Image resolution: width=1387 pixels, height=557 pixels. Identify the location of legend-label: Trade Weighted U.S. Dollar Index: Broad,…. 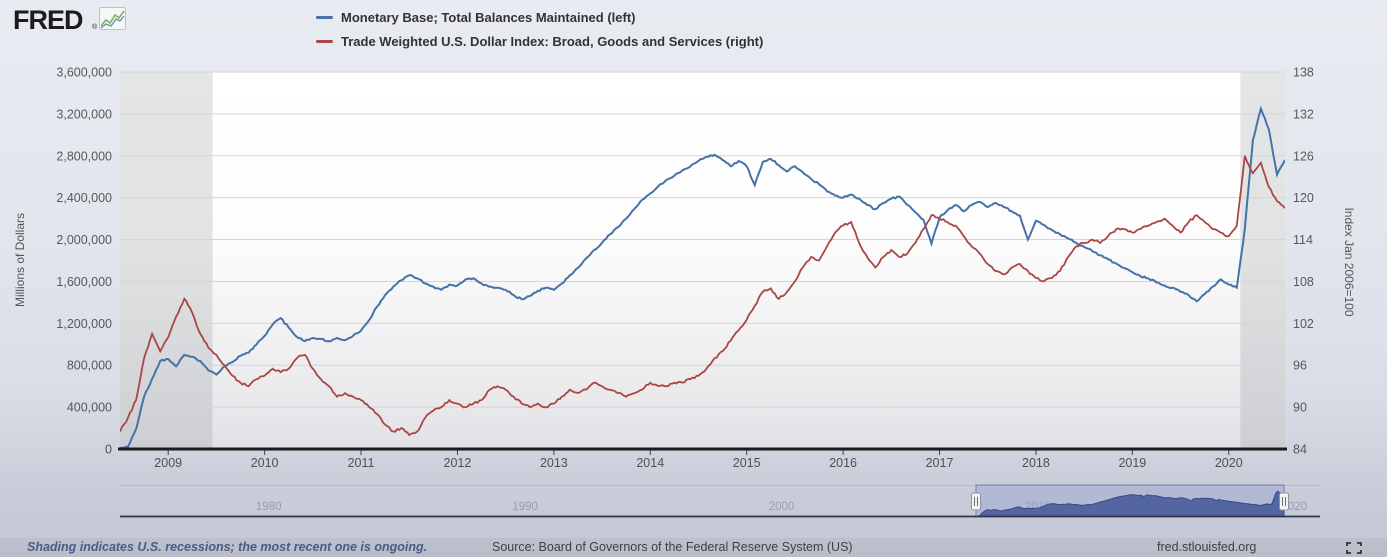
(552, 41).